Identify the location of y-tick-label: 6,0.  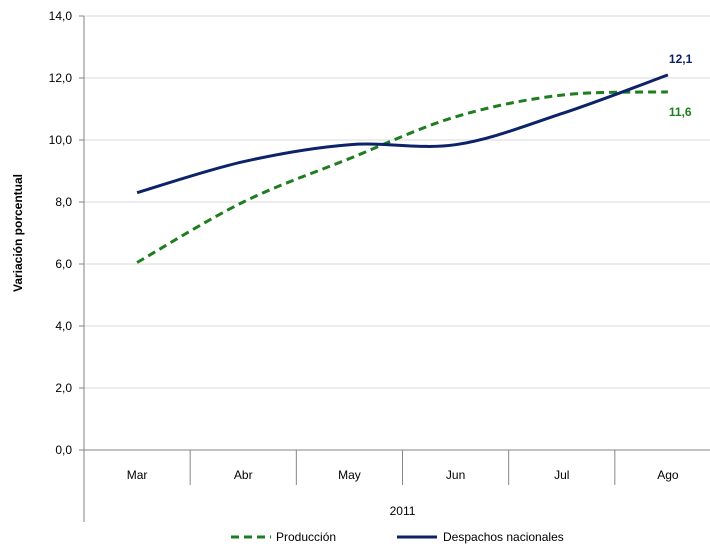
(63, 264).